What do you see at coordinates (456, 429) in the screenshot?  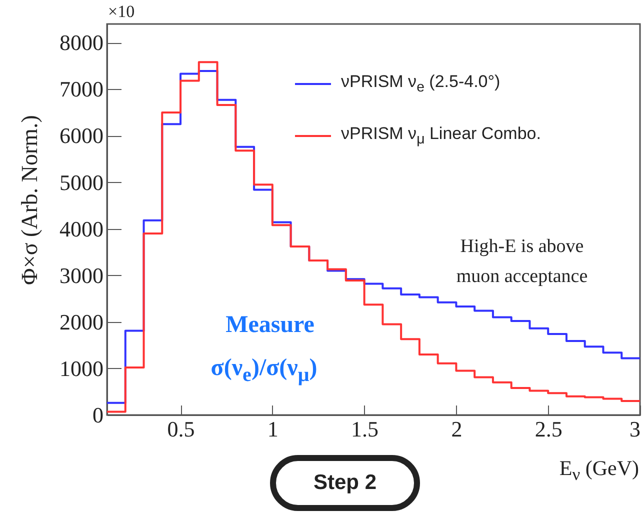 I see `x-tick-label: 2` at bounding box center [456, 429].